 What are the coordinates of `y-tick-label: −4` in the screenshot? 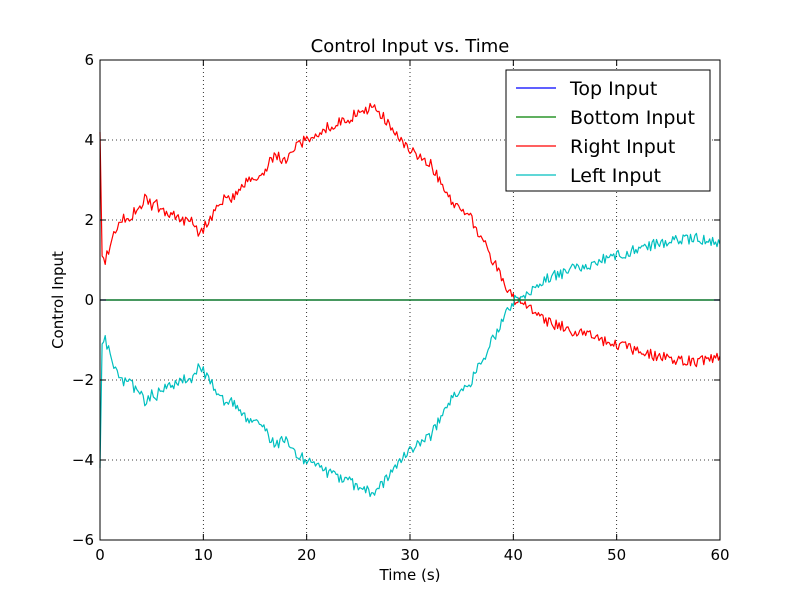 It's located at (83, 460).